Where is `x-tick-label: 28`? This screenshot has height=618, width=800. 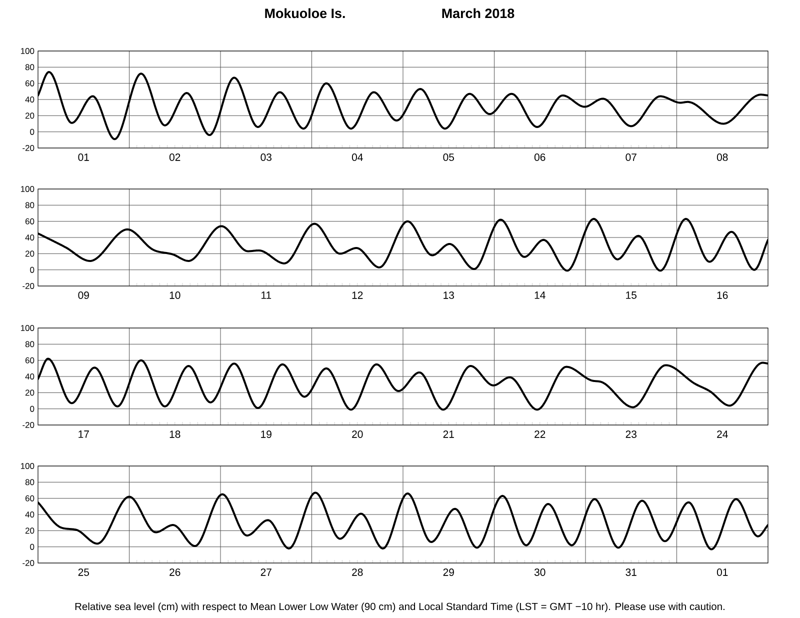 x-tick-label: 28 is located at coordinates (357, 572).